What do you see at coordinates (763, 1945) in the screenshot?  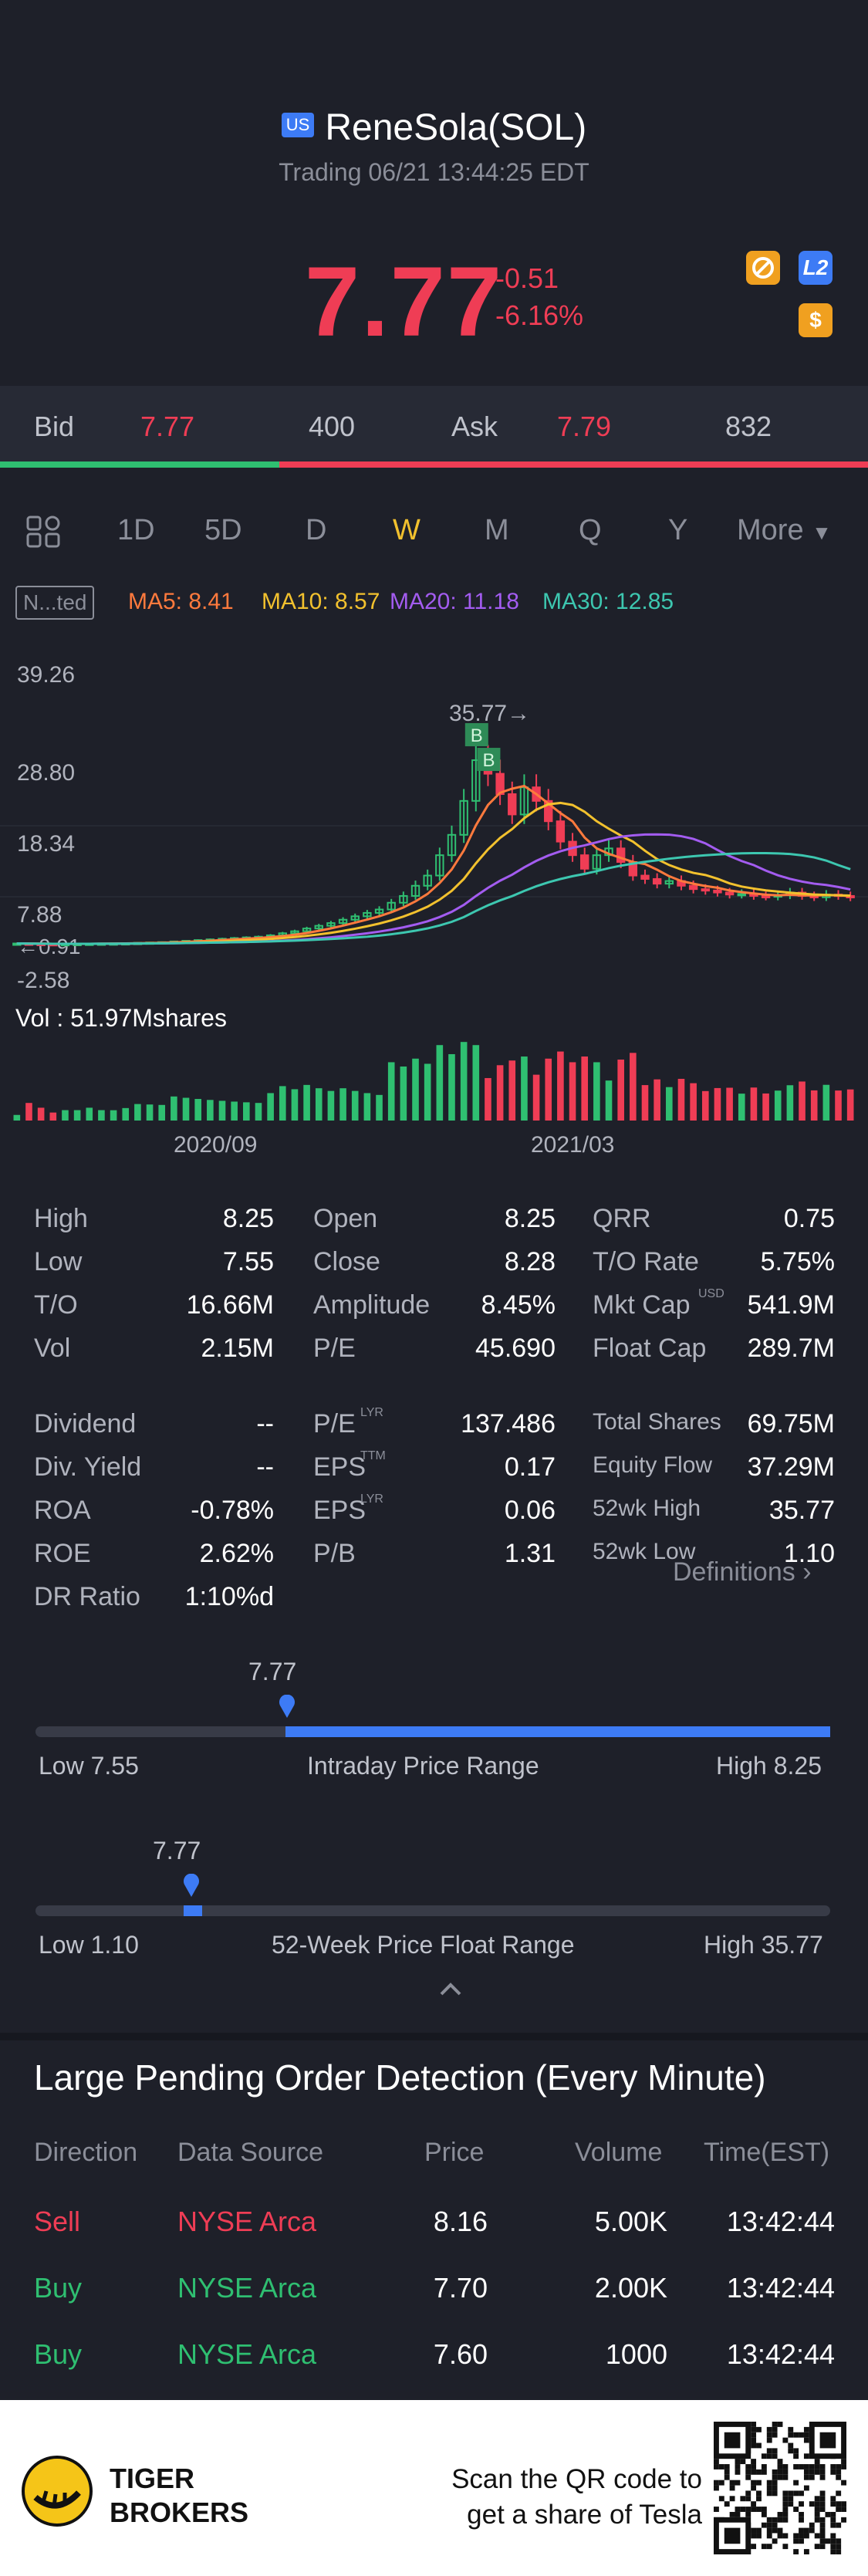 I see `week52-high: High 35.77` at bounding box center [763, 1945].